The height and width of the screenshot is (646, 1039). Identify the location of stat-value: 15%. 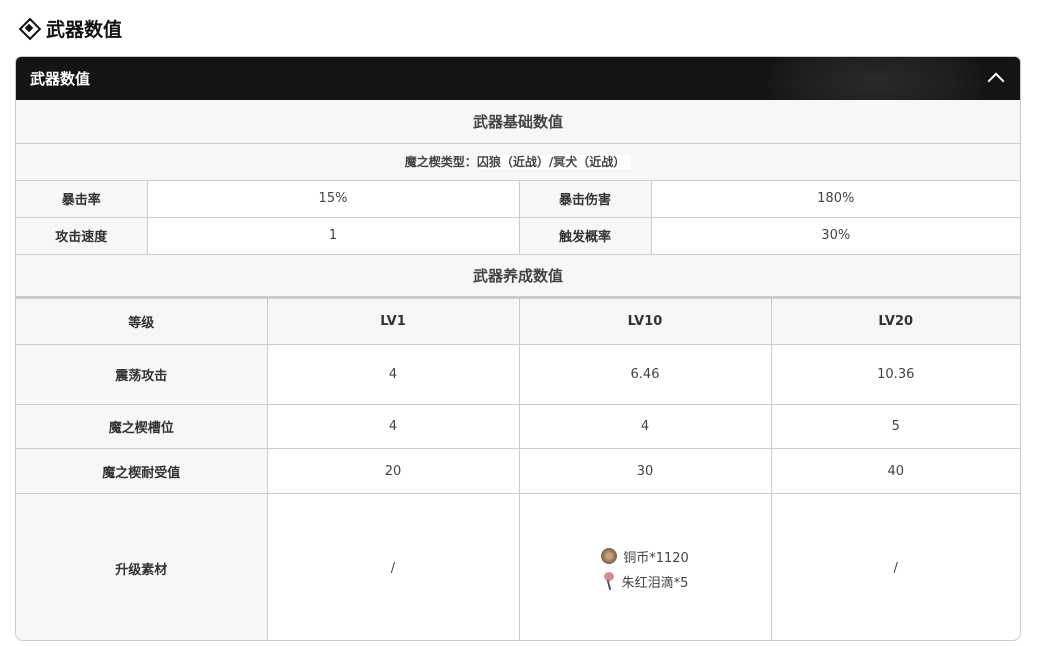
(333, 198).